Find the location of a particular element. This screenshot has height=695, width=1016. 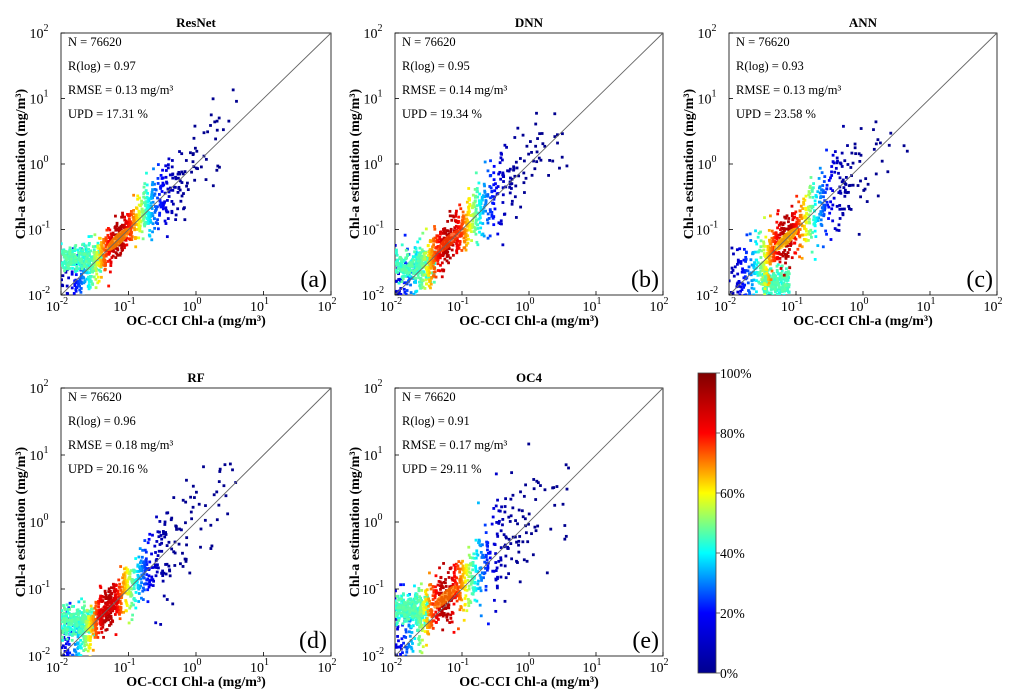

y-tick-label: 10⁰ is located at coordinates (707, 163).